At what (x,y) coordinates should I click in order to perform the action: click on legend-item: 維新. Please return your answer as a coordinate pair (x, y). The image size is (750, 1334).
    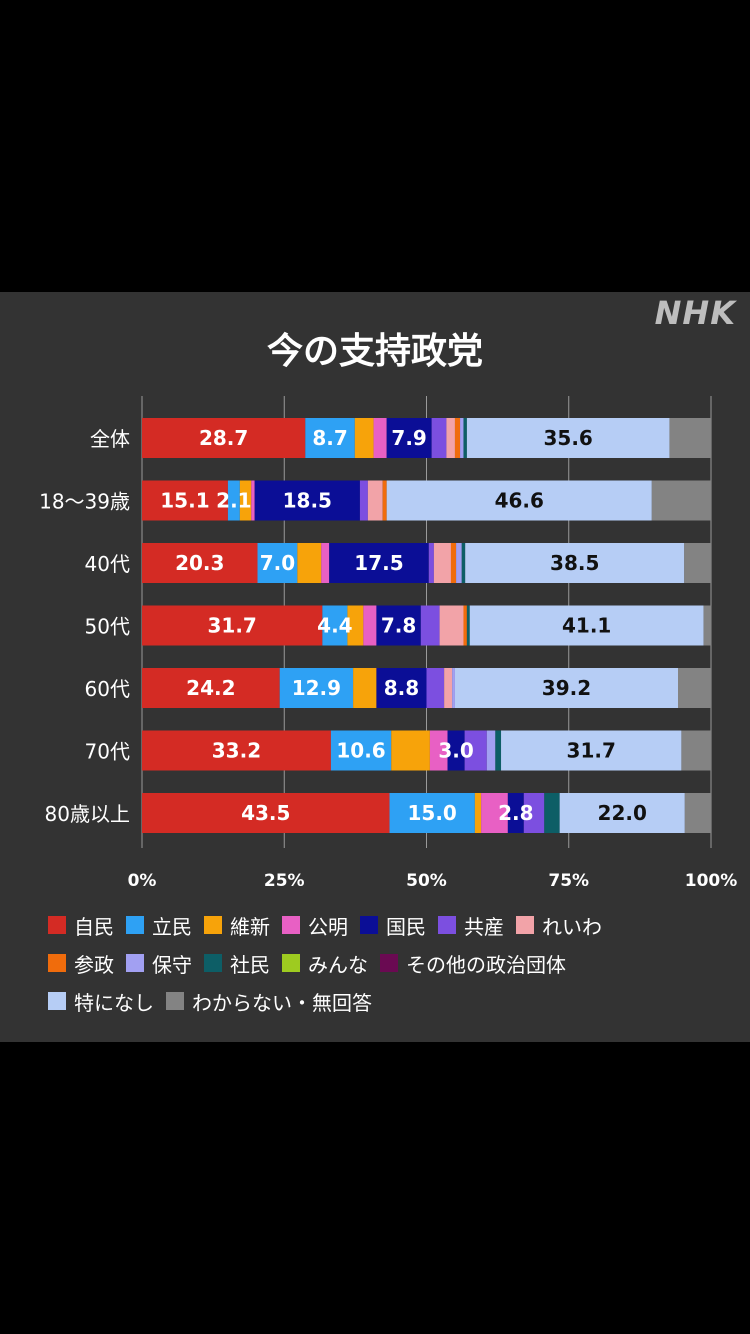
    Looking at the image, I should click on (237, 925).